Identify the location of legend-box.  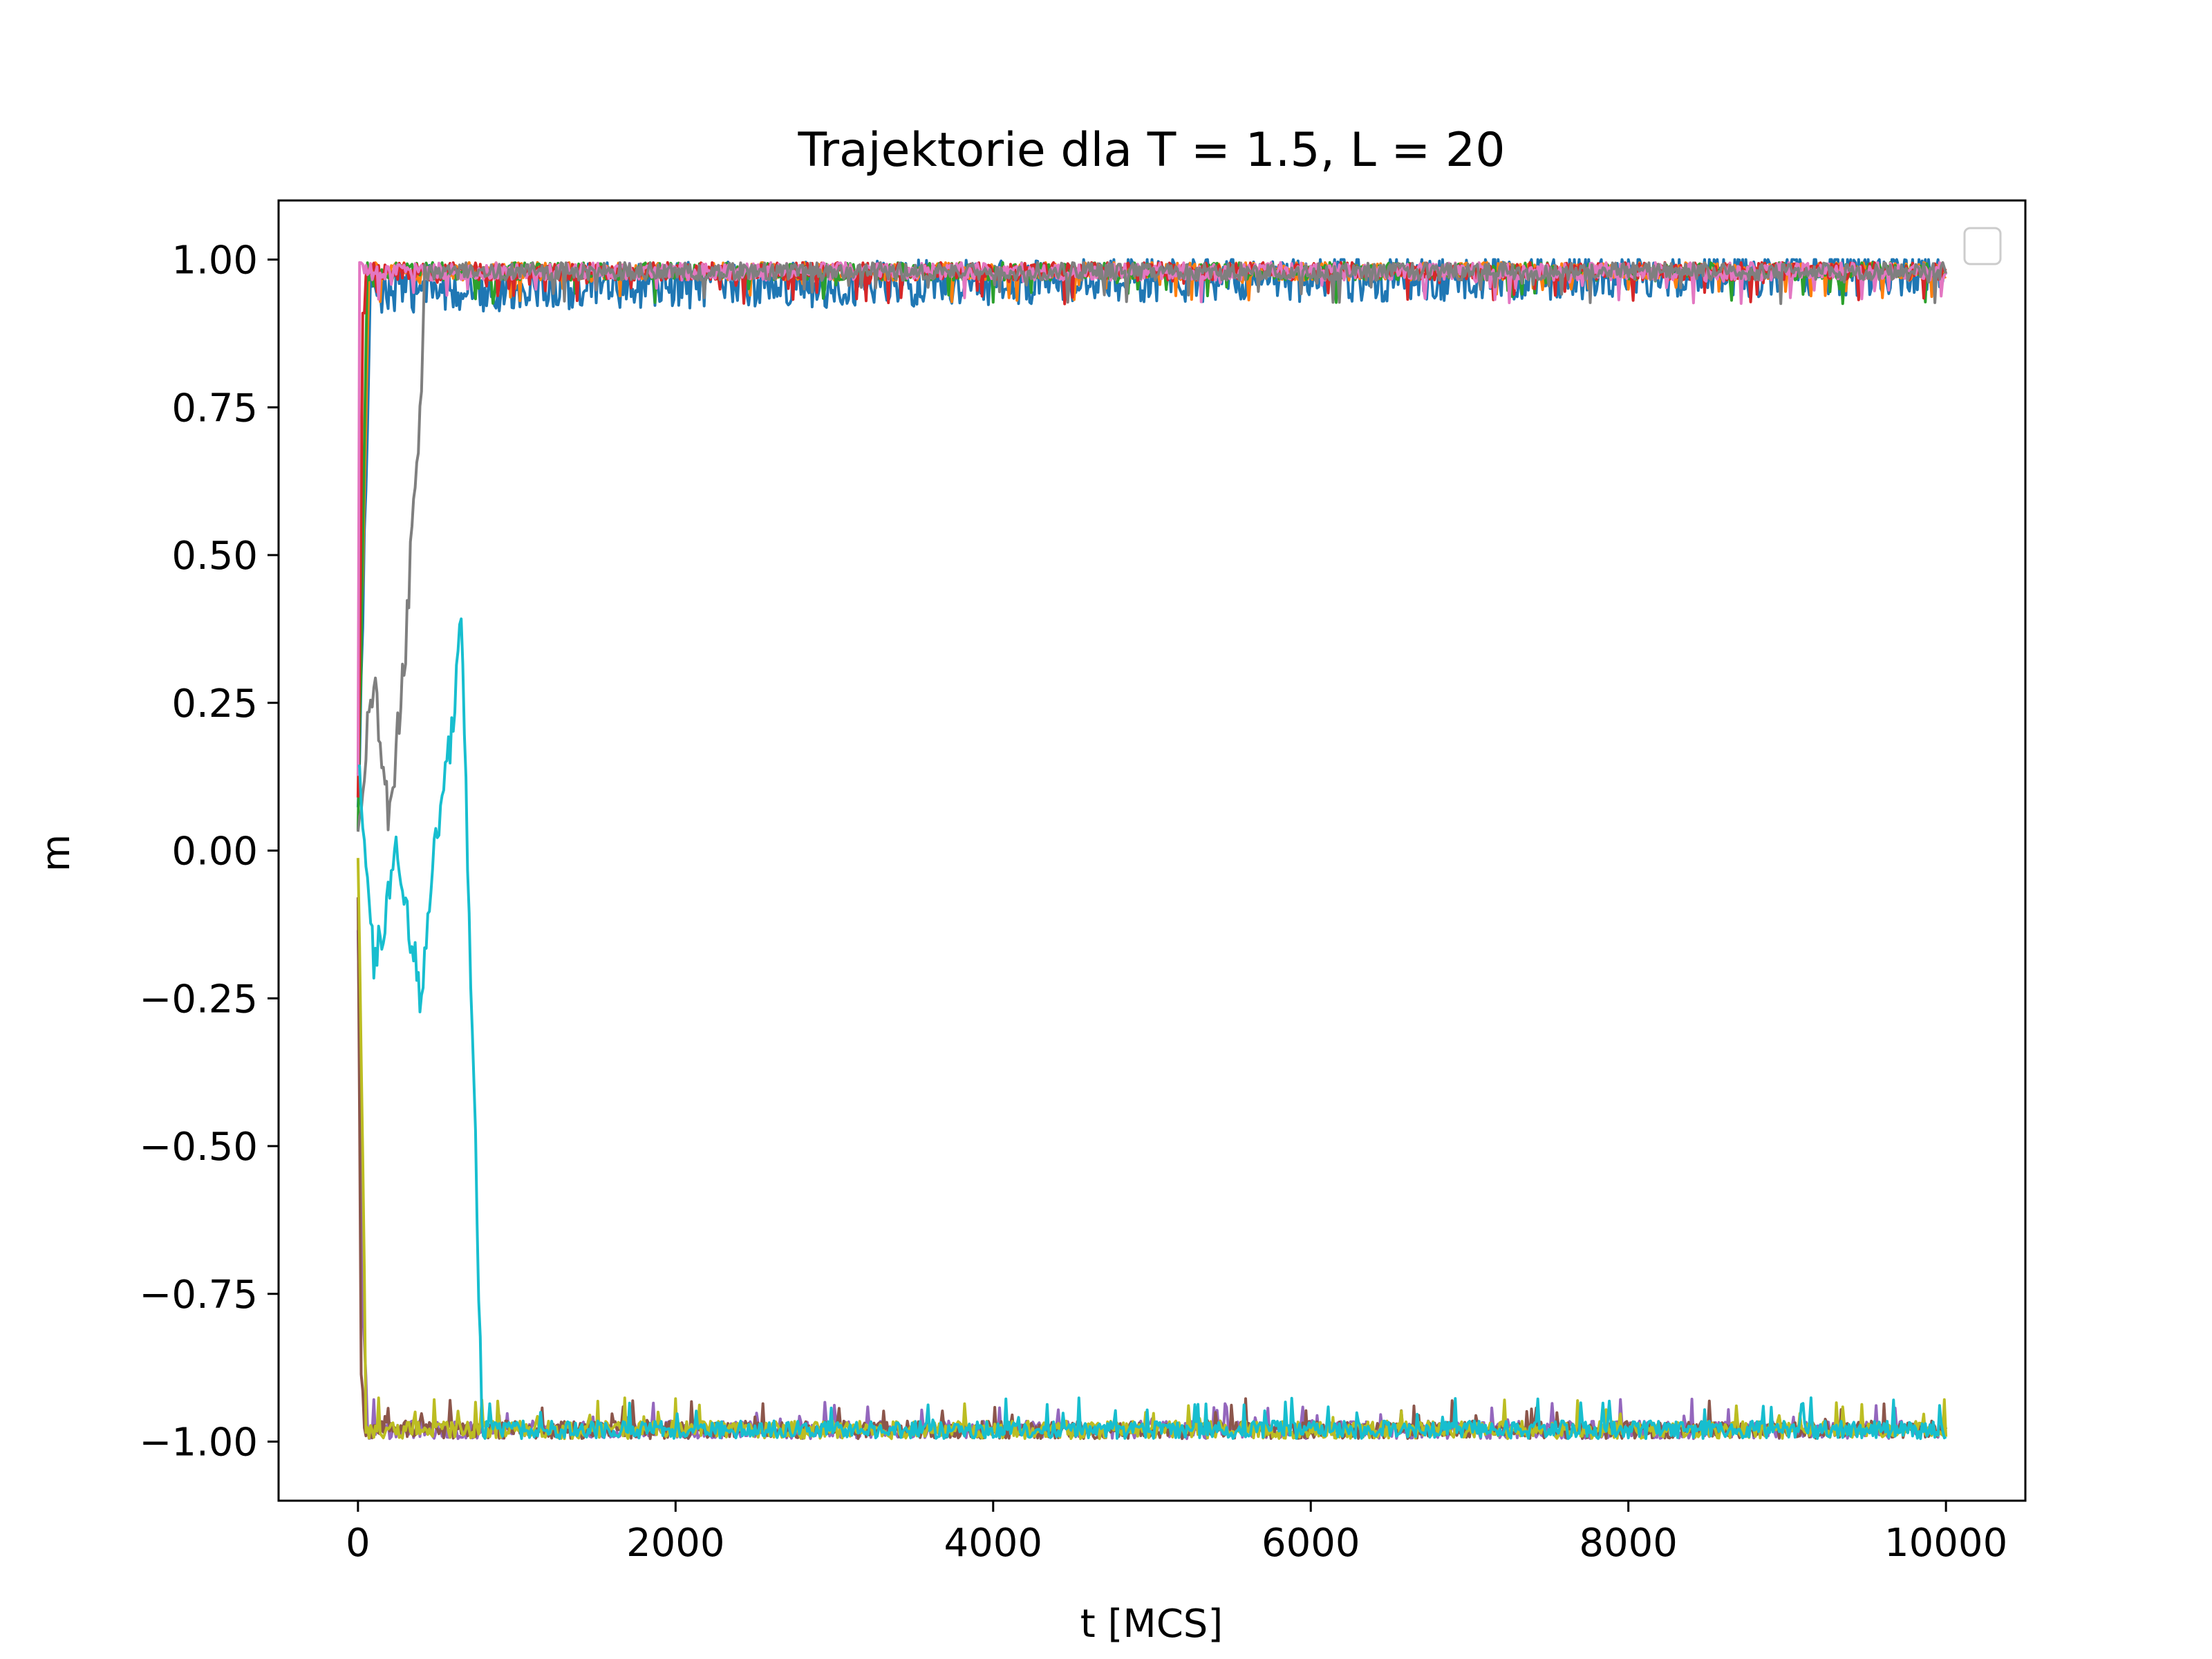
(1982, 246).